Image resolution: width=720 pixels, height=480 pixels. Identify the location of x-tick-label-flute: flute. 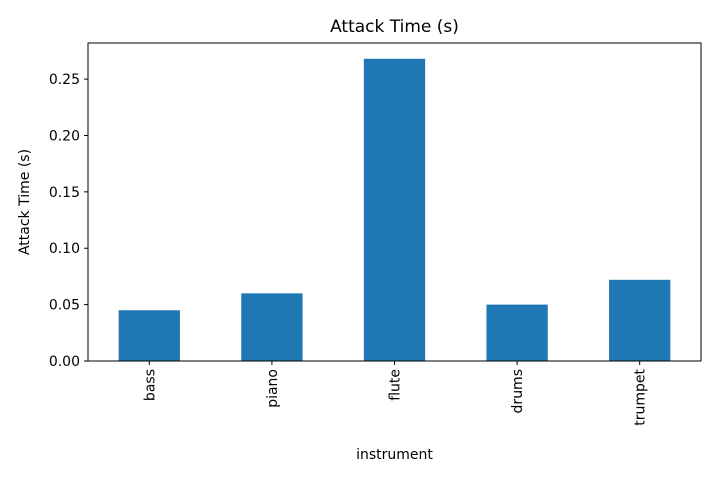
(396, 385).